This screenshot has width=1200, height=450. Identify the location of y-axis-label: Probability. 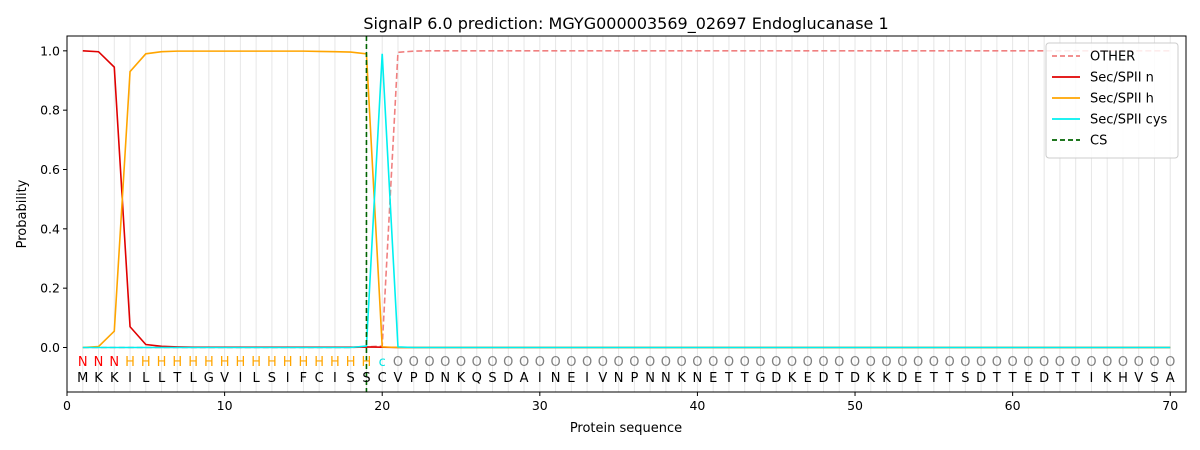
(22, 213).